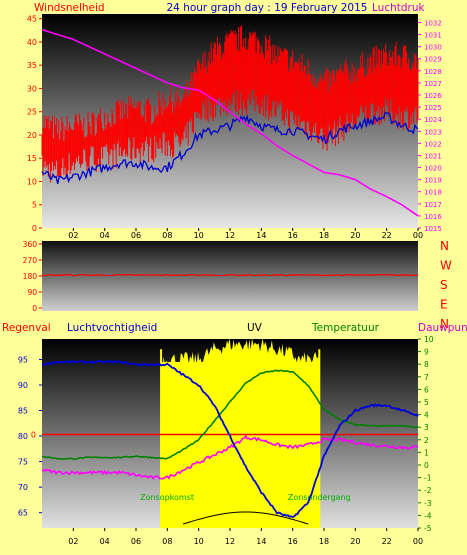 This screenshot has height=555, width=467. I want to click on dewpoint-series, so click(230, 457).